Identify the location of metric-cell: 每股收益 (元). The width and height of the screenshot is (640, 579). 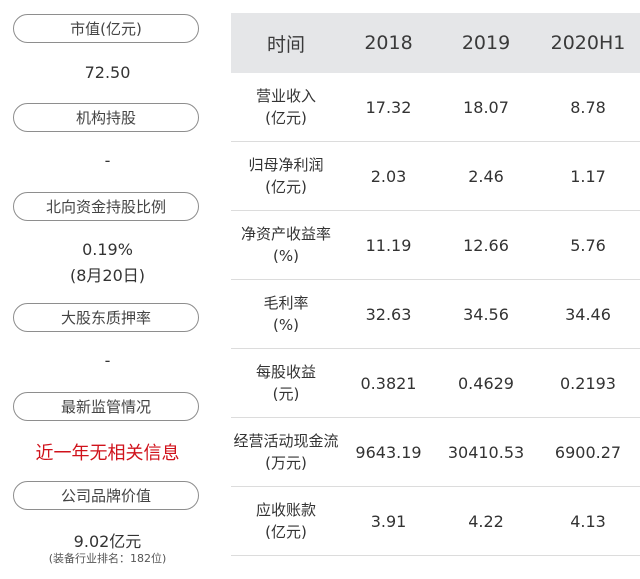
(286, 383).